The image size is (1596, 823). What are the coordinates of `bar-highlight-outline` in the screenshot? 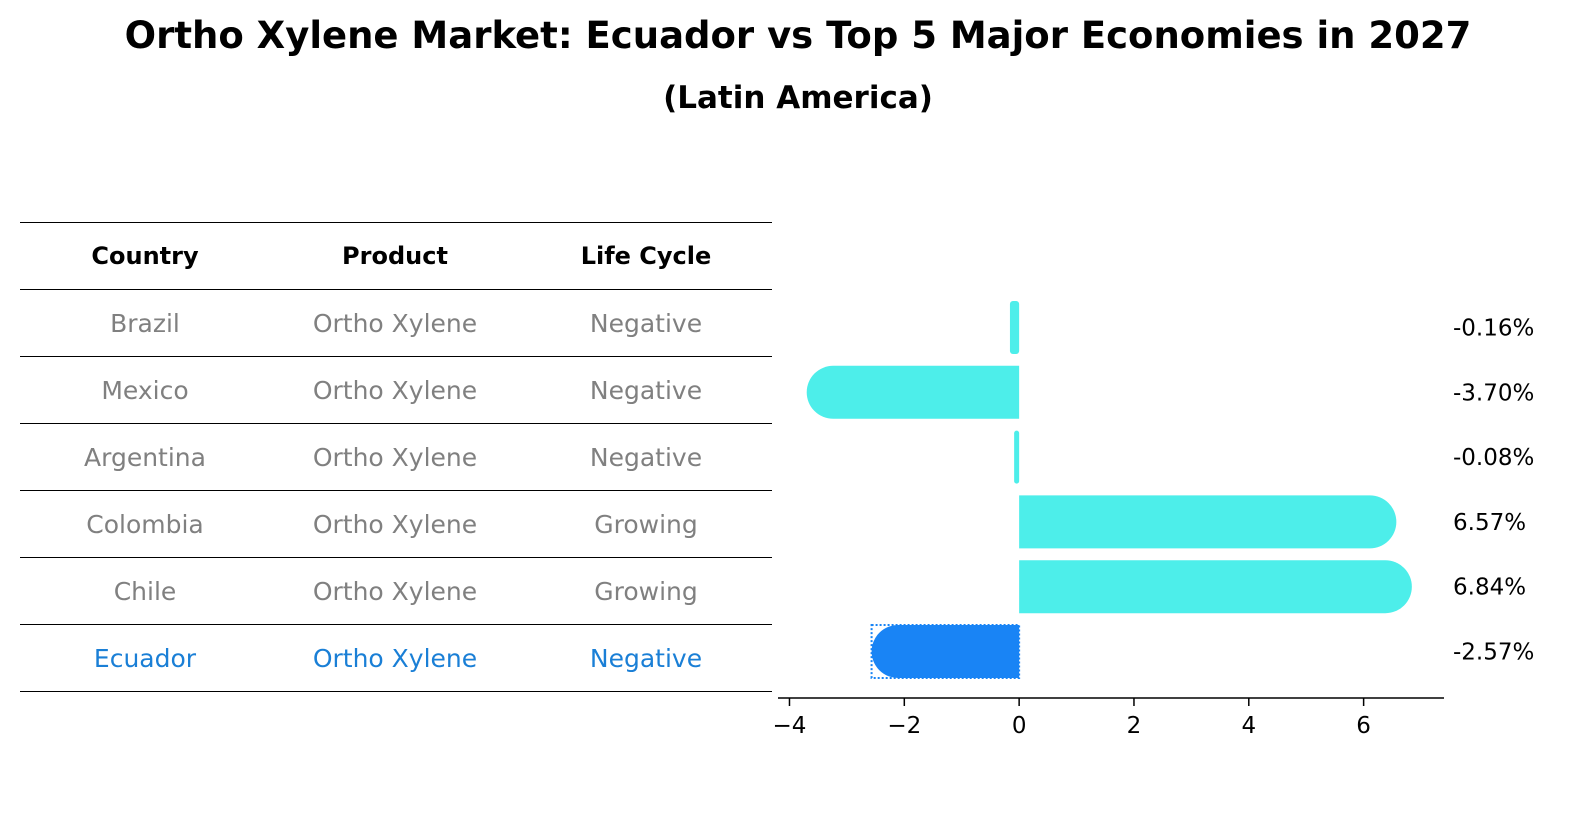 It's located at (945, 651).